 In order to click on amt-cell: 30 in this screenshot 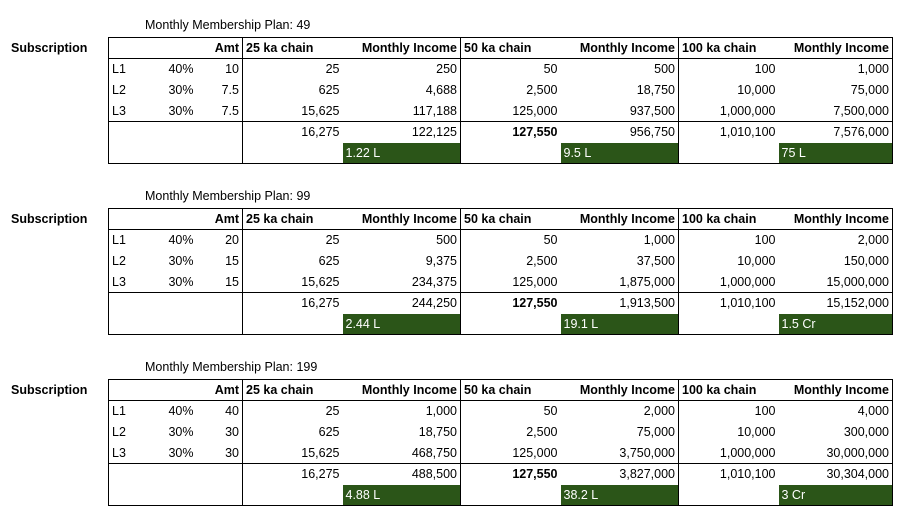, I will do `click(232, 452)`.